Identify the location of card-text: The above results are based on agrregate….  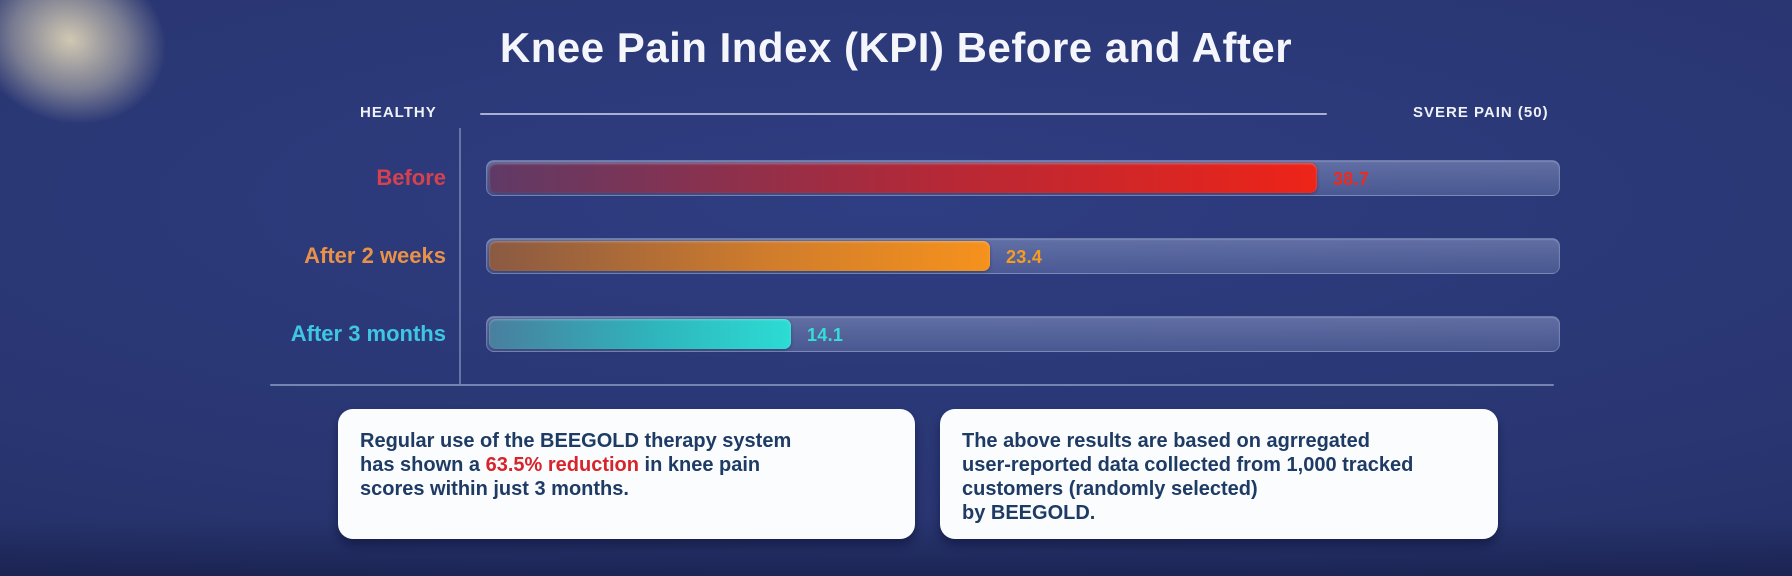
(1166, 441).